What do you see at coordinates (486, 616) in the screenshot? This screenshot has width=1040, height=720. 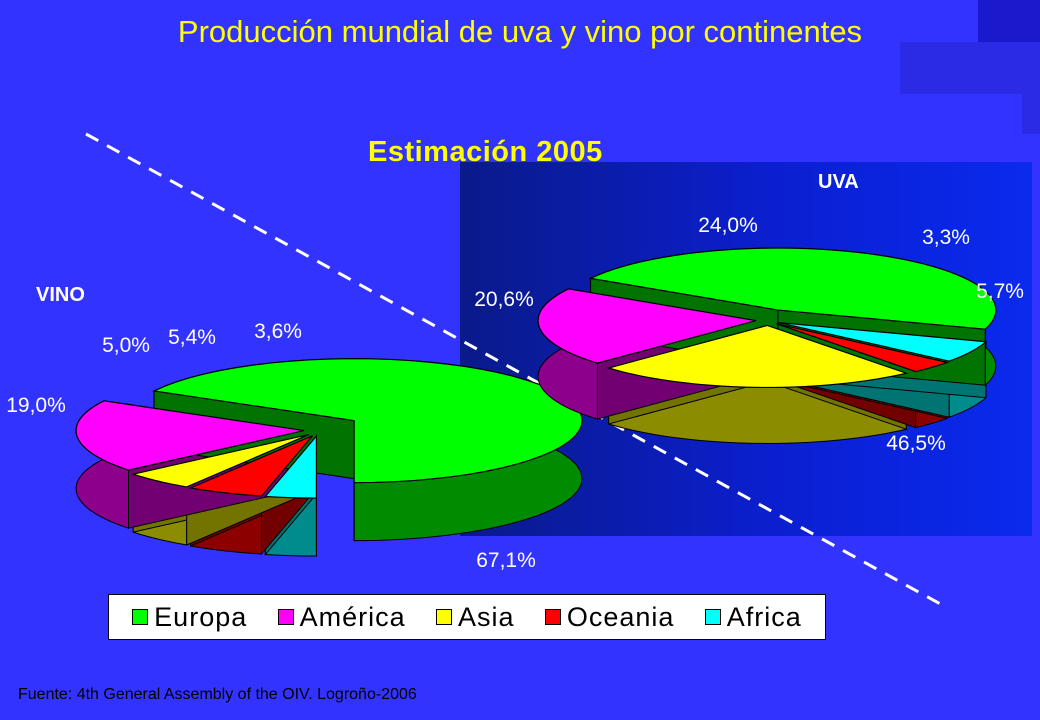 I see `legend-label: Asia` at bounding box center [486, 616].